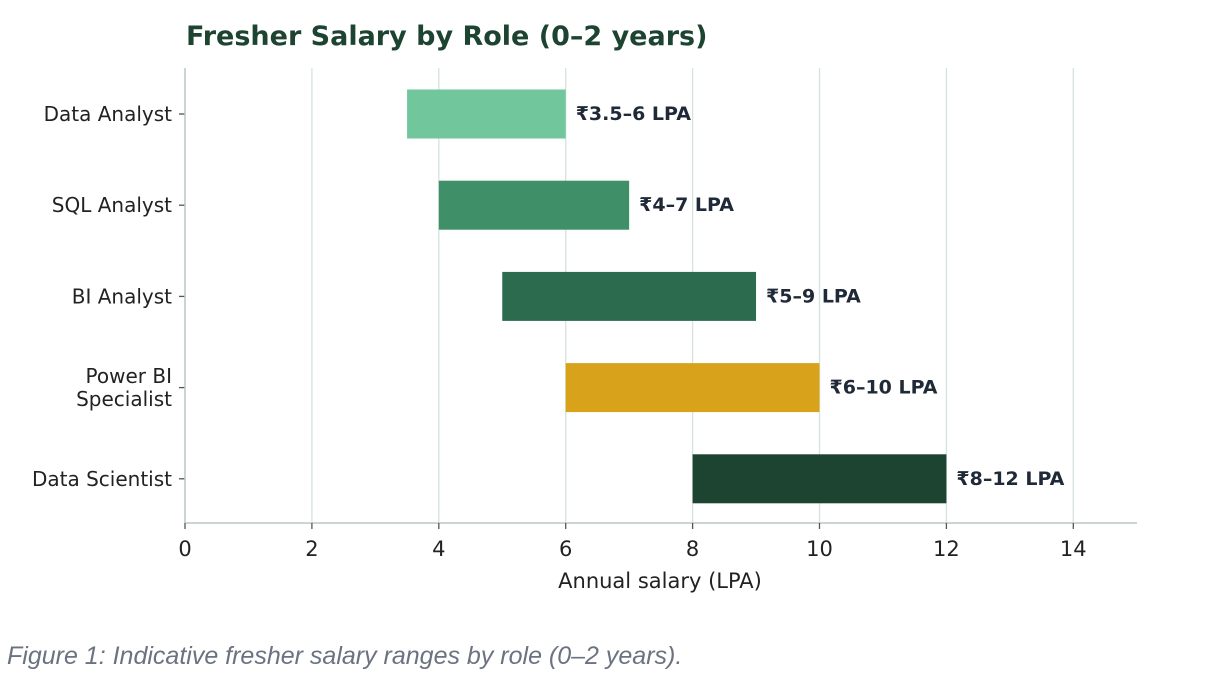  Describe the element at coordinates (1010, 479) in the screenshot. I see `data-label-4: ₹8–12 LPA` at that location.